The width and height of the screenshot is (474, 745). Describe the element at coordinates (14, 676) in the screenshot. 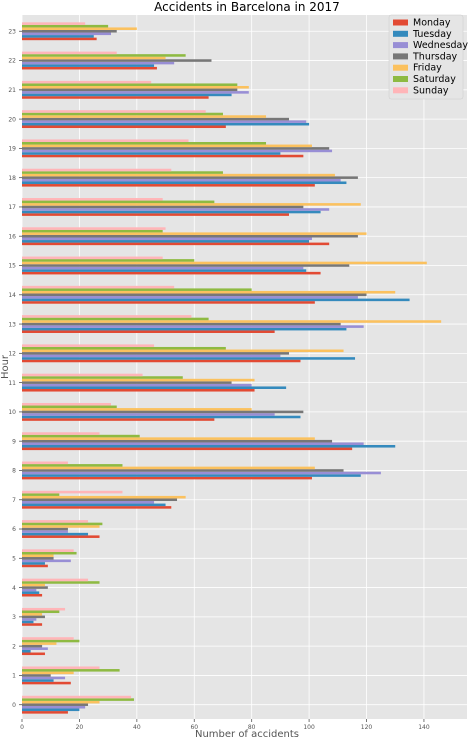

I see `y-tick-label: 1` at that location.